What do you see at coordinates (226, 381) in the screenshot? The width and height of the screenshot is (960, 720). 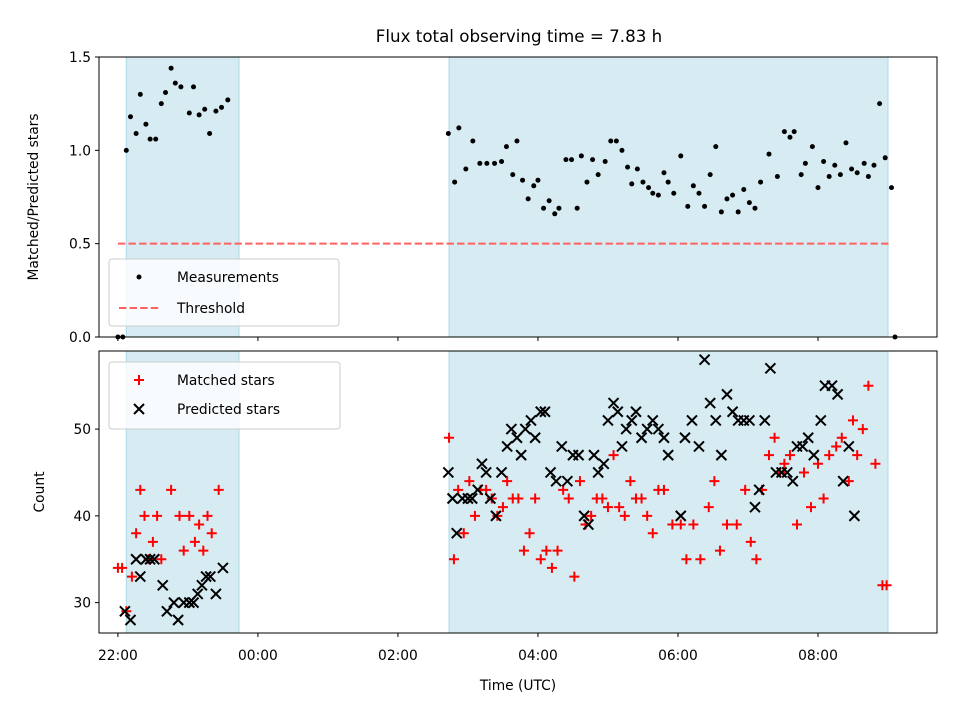 I see `legend-label-matched: Matched stars` at bounding box center [226, 381].